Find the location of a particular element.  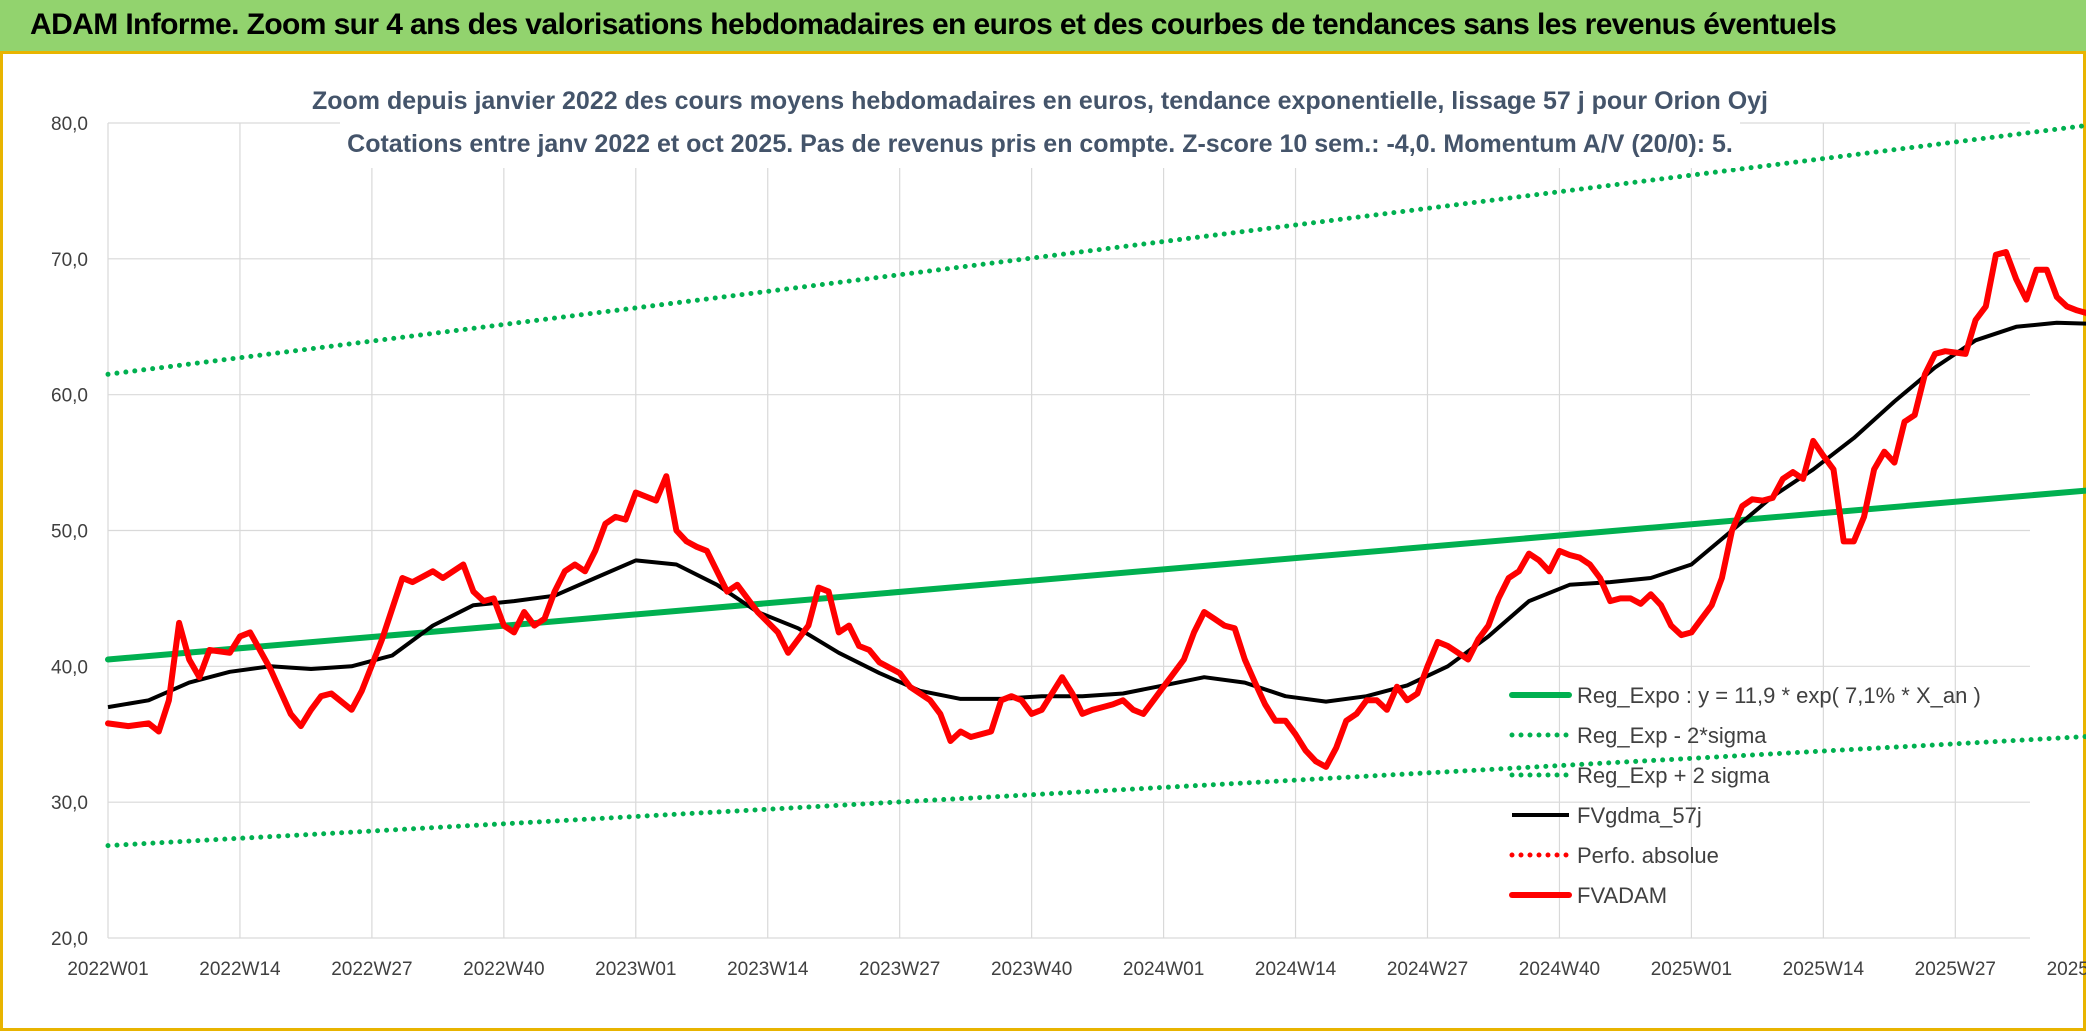

legend-label: FVgdma_57j is located at coordinates (1639, 815).